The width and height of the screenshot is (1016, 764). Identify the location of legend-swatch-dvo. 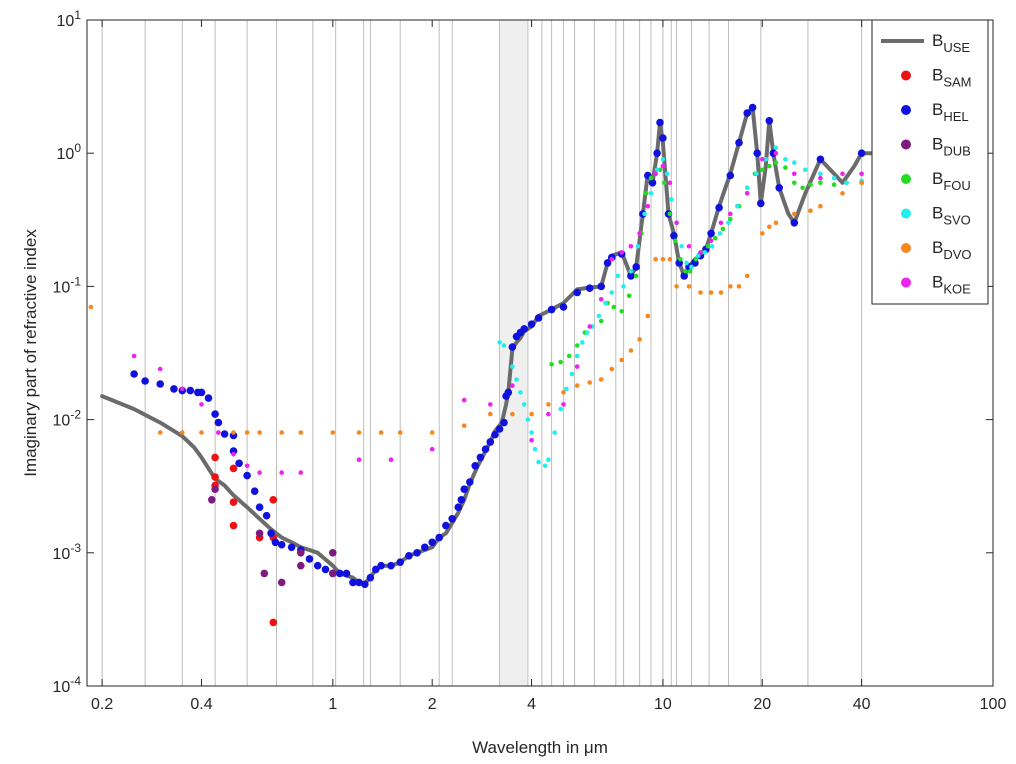
(906, 248).